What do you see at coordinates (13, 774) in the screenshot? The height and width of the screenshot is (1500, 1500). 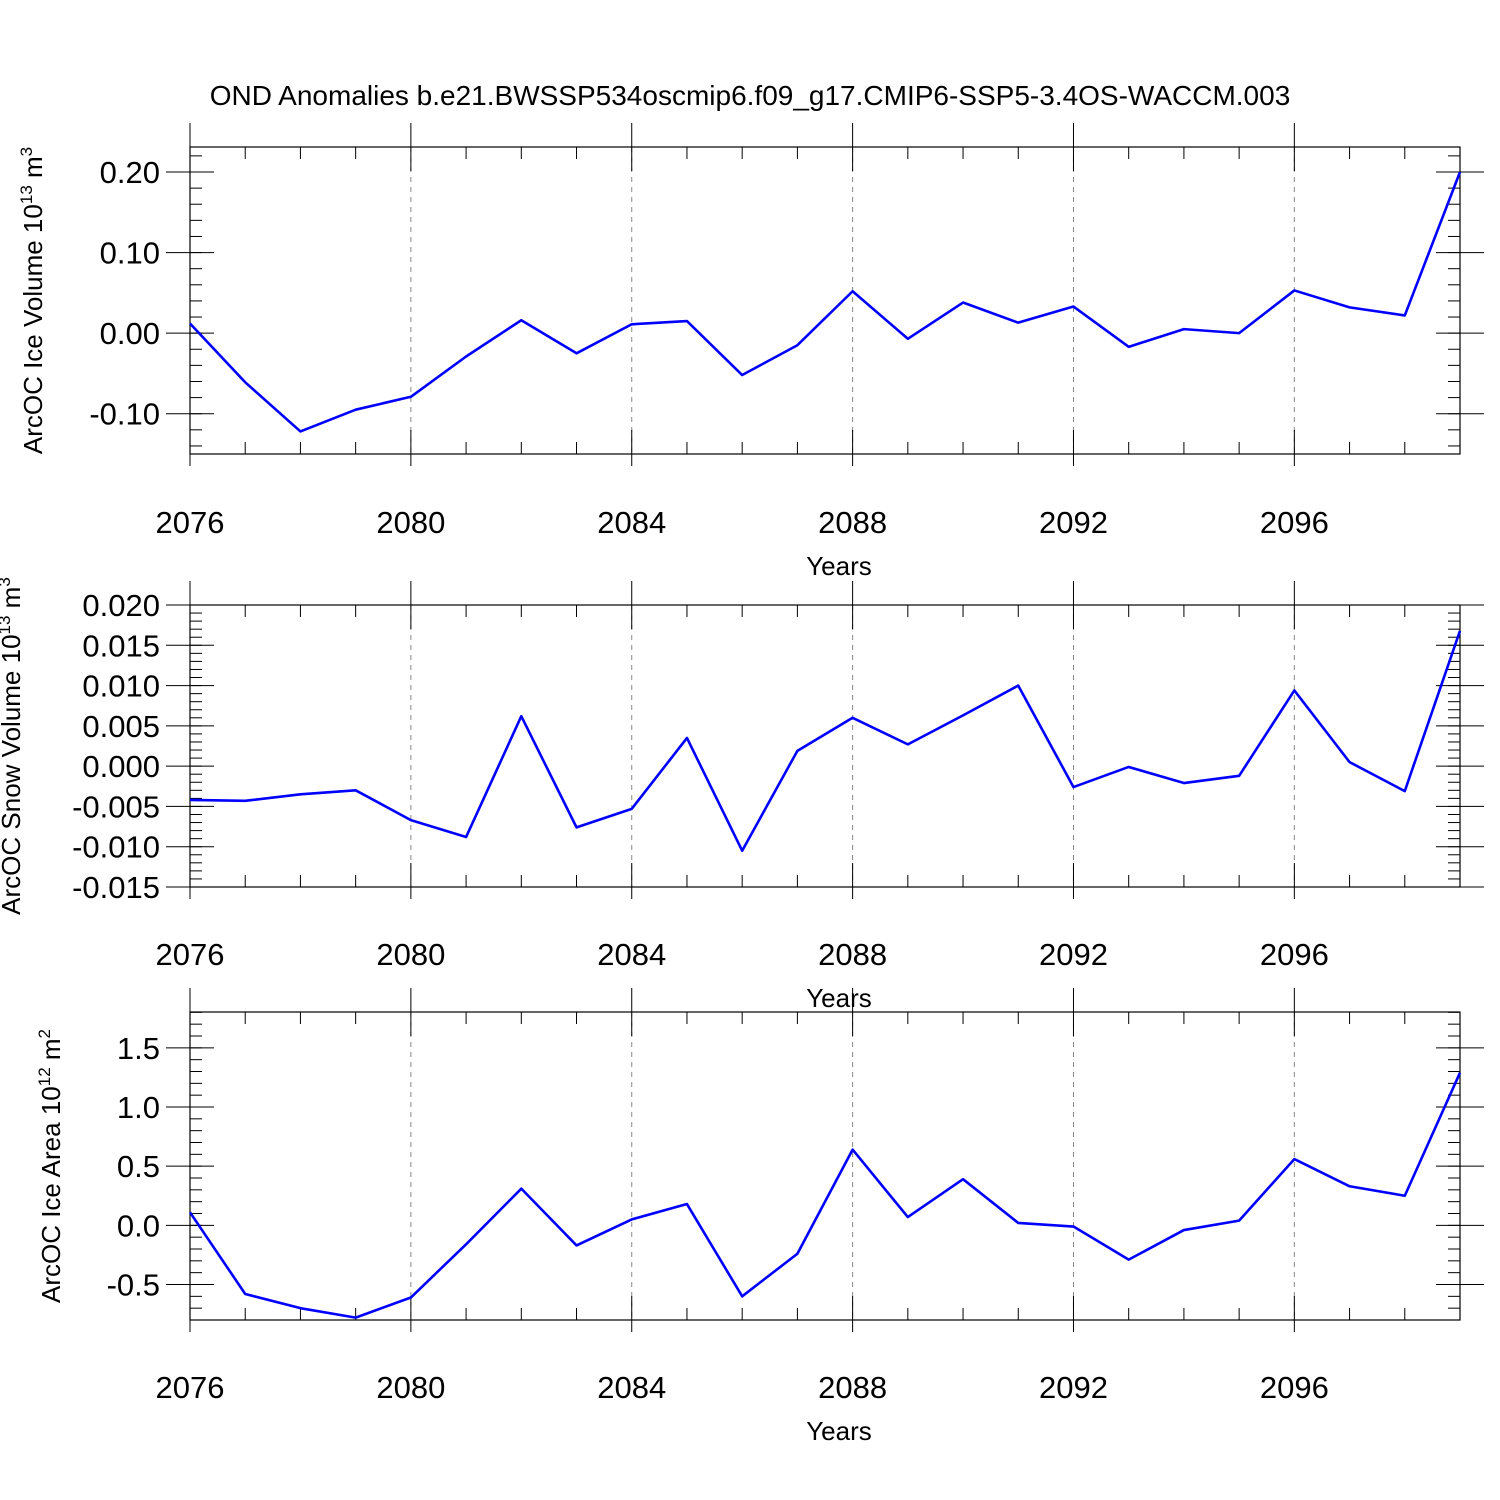 I see `y-axis-title-main: ArcOC Snow Volume 10` at bounding box center [13, 774].